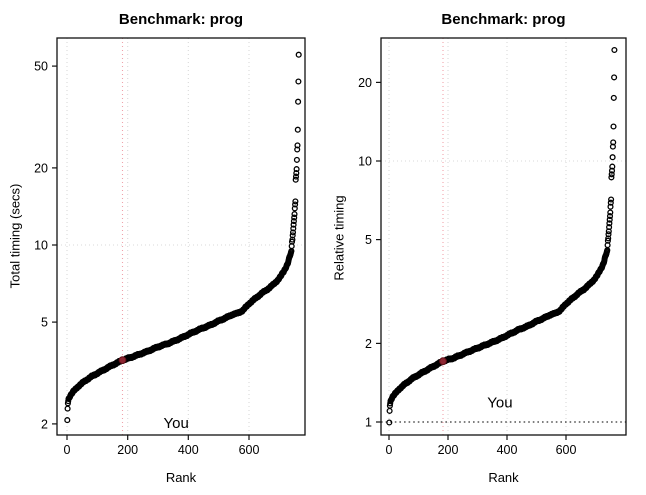 Image resolution: width=646 pixels, height=495 pixels. I want to click on y-tick-label: 50, so click(41, 67).